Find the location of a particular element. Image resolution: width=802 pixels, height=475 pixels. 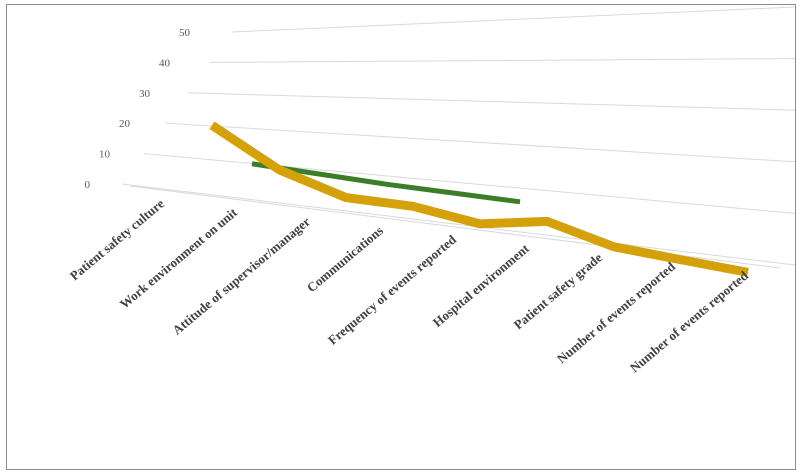

y-tick-label: 0 is located at coordinates (88, 185).